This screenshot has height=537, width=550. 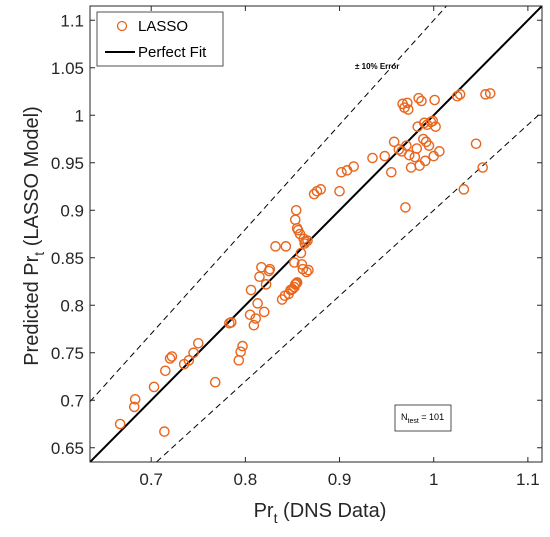 What do you see at coordinates (331, 511) in the screenshot?
I see `x-axis-label-rest: (DNS Data)` at bounding box center [331, 511].